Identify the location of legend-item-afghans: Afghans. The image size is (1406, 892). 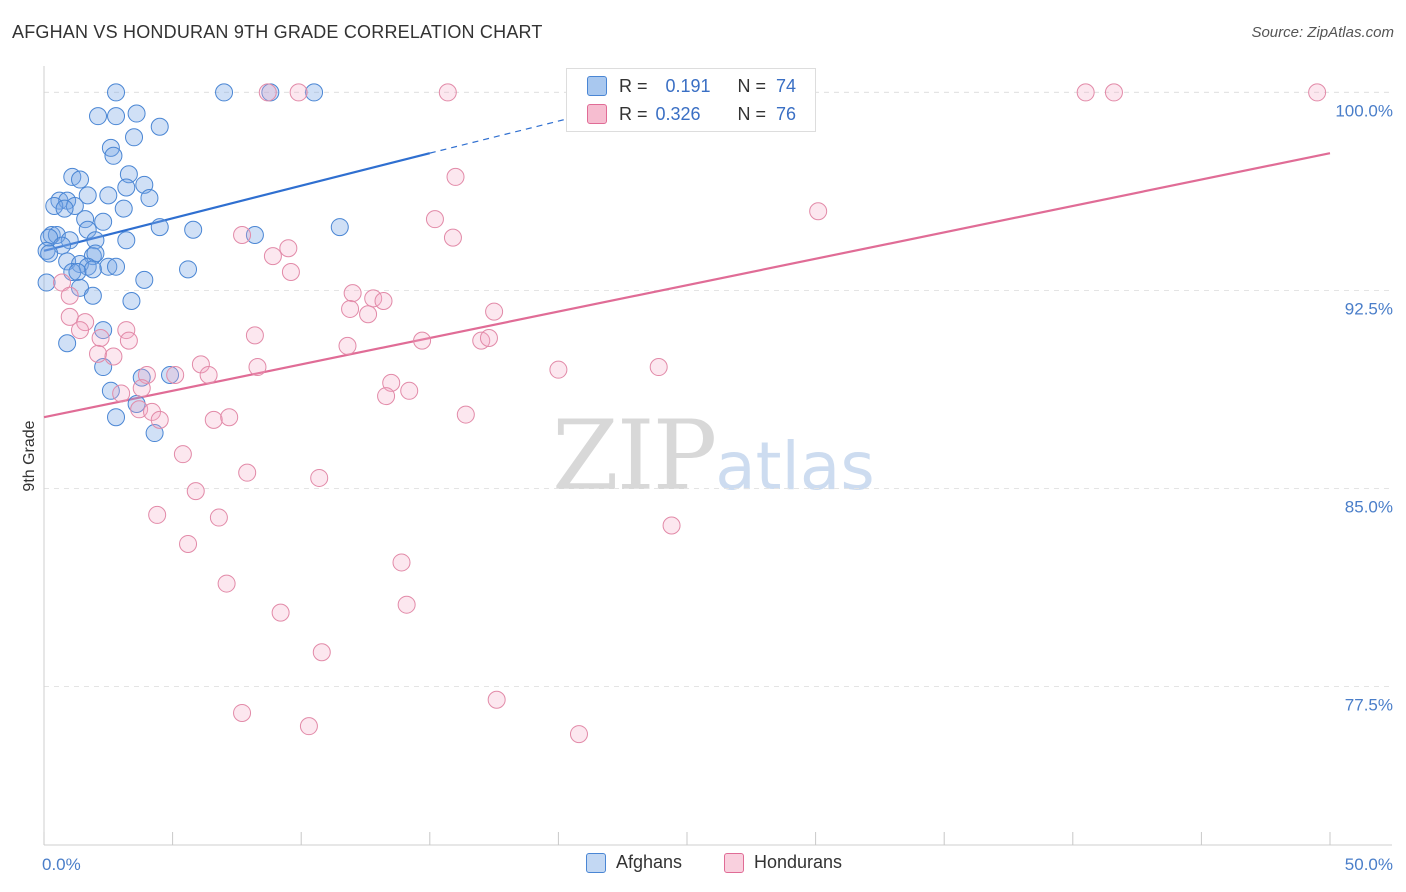
(634, 862).